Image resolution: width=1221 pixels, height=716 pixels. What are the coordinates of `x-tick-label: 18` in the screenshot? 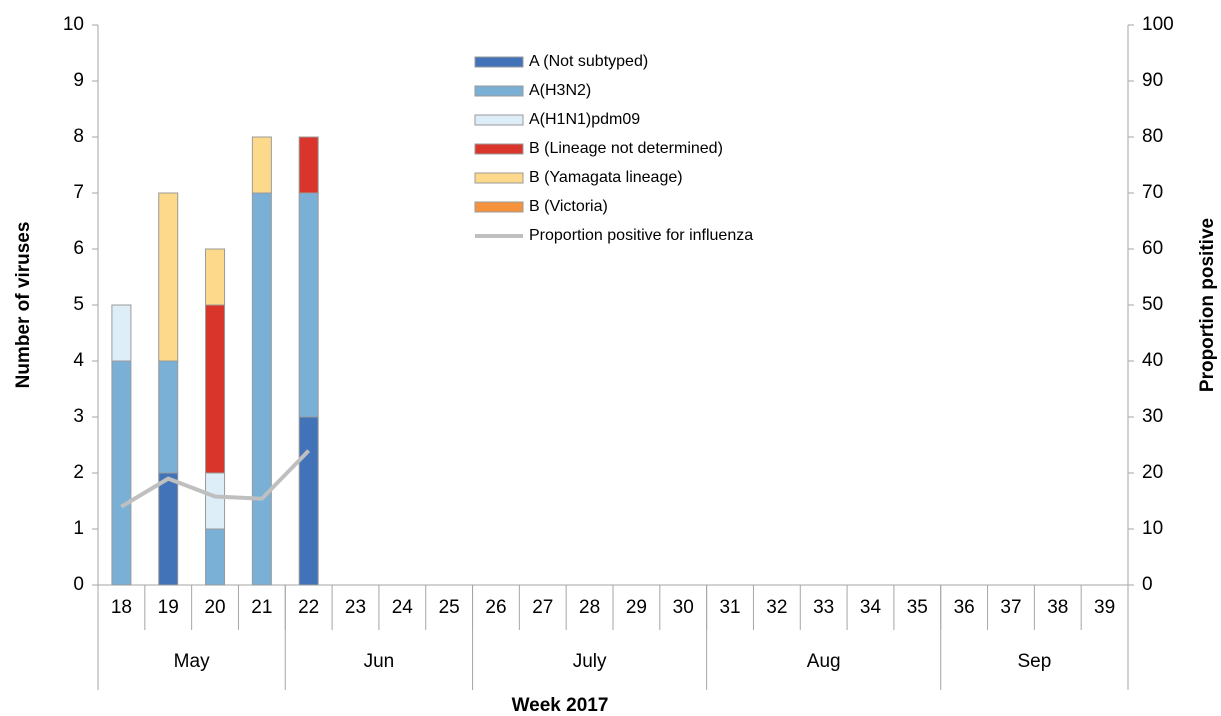 It's located at (121, 607).